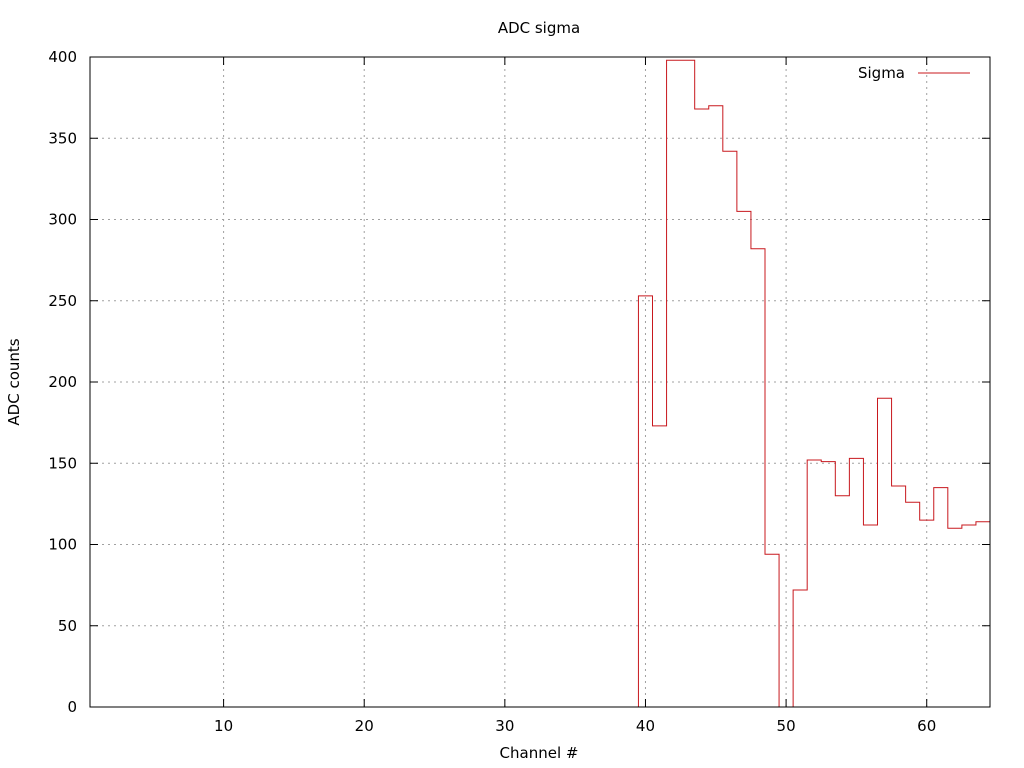  What do you see at coordinates (62, 220) in the screenshot?
I see `y-tick-label: 300` at bounding box center [62, 220].